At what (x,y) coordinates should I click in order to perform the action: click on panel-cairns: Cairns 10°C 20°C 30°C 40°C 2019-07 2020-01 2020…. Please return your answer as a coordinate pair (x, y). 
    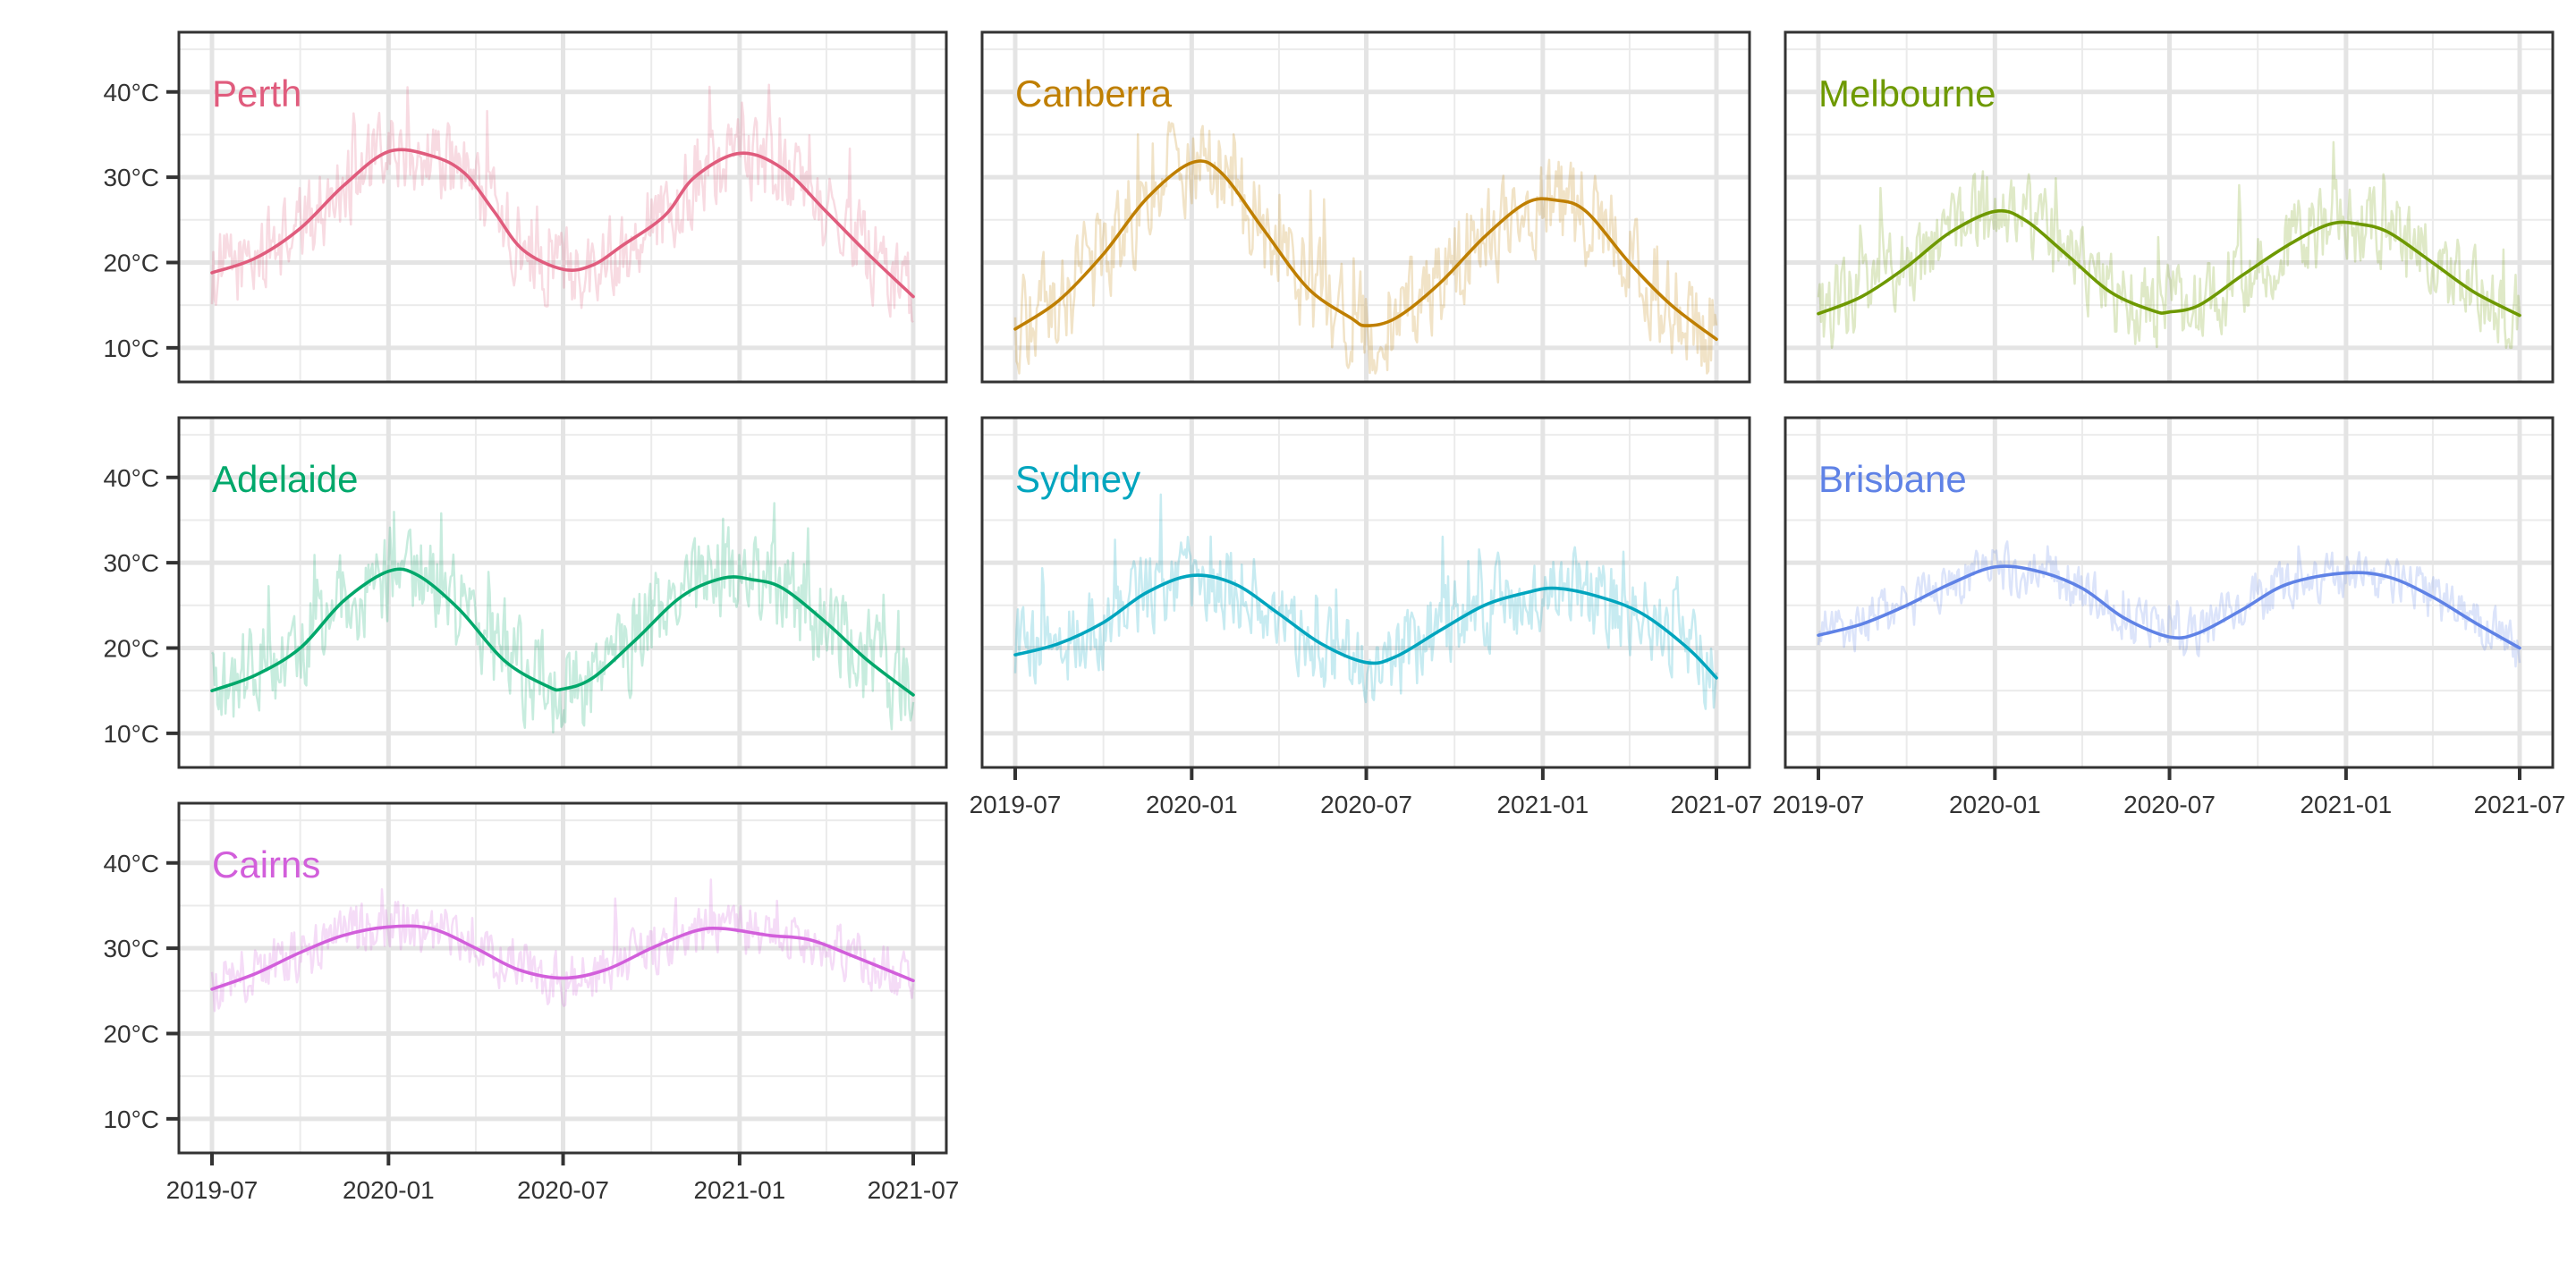
    Looking at the image, I should click on (531, 1002).